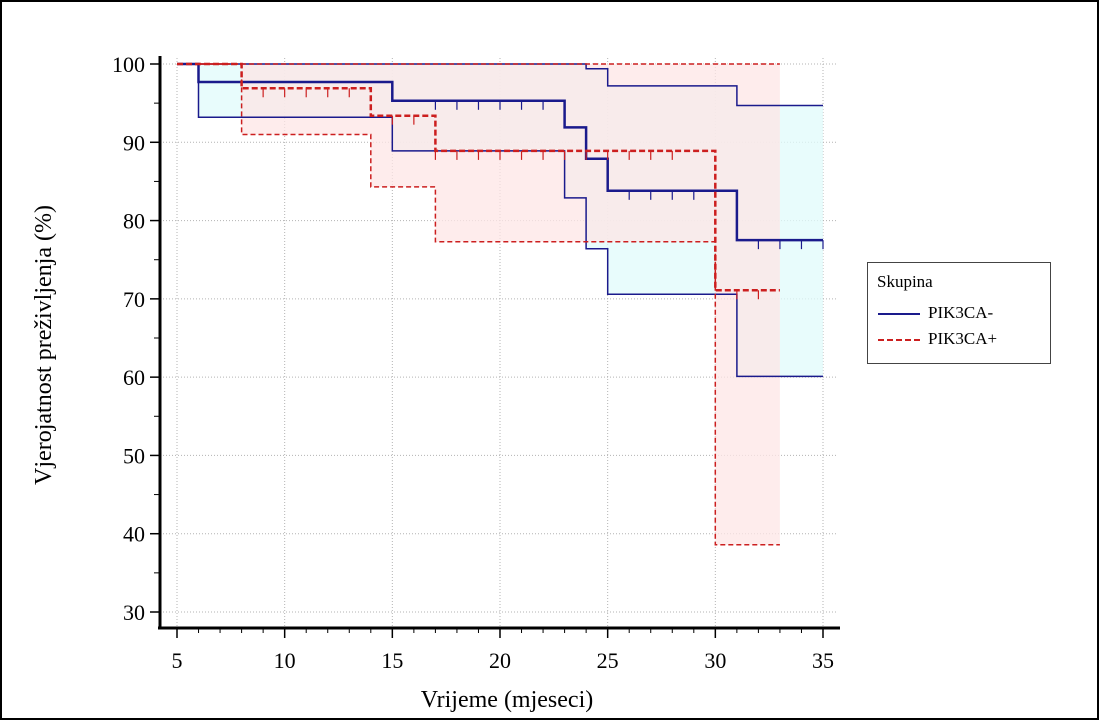 This screenshot has width=1099, height=720. What do you see at coordinates (134, 142) in the screenshot?
I see `y-tick-label: 90` at bounding box center [134, 142].